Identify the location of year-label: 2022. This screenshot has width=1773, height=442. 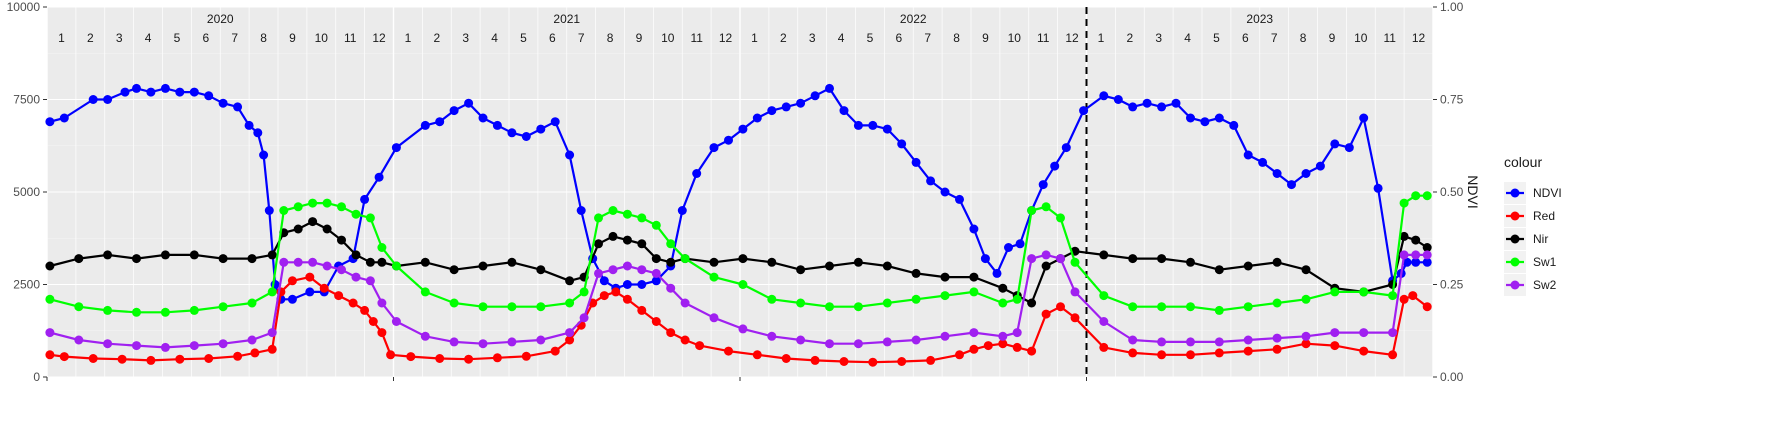
(913, 19).